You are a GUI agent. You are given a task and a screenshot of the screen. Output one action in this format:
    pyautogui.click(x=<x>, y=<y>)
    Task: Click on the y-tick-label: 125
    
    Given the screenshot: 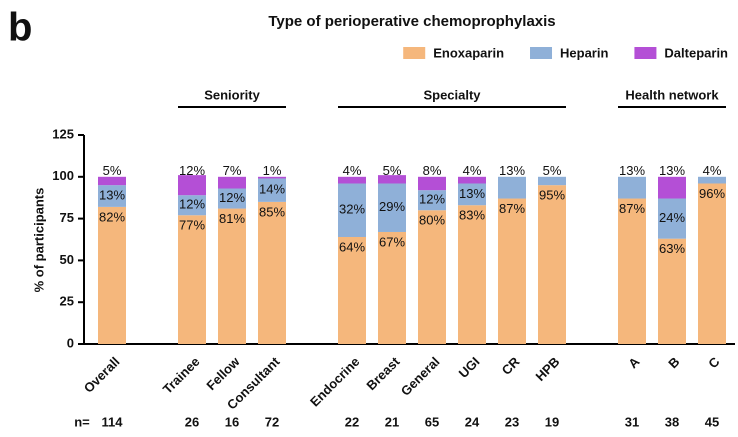 What is the action you would take?
    pyautogui.click(x=63, y=133)
    